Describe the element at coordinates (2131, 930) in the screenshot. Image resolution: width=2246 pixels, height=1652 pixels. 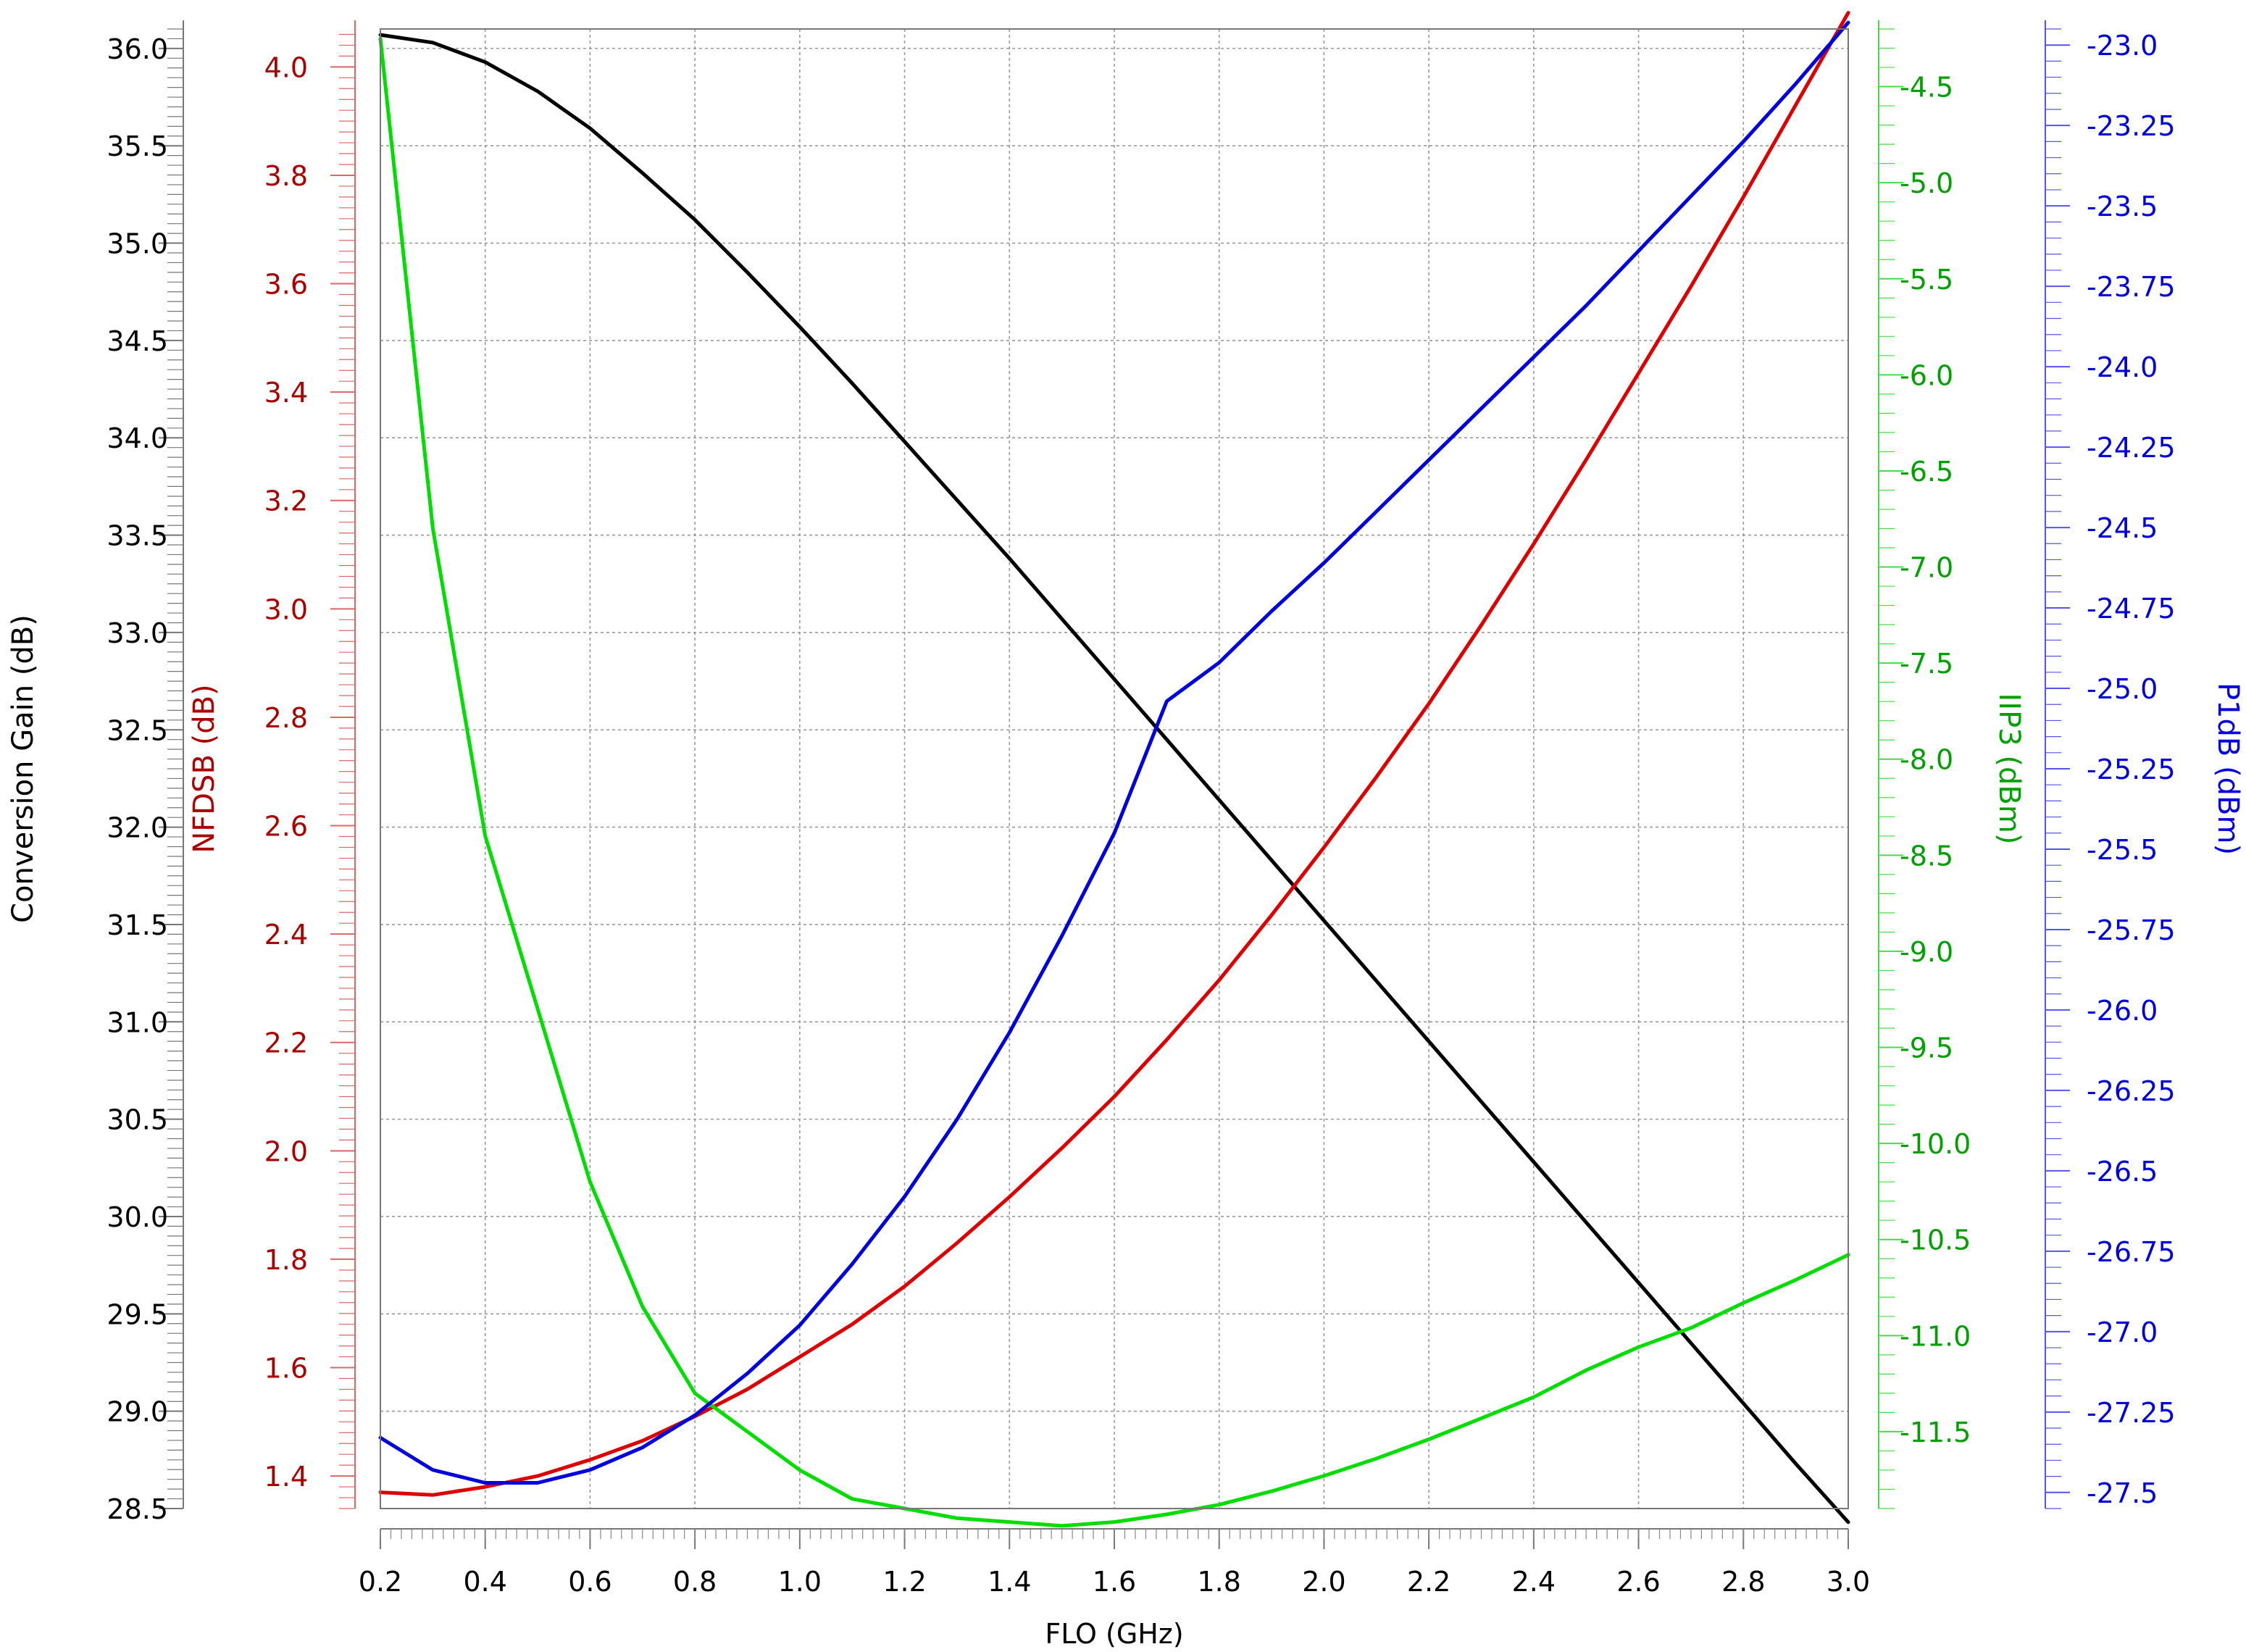
I see `y-tick-label: -25.75` at that location.